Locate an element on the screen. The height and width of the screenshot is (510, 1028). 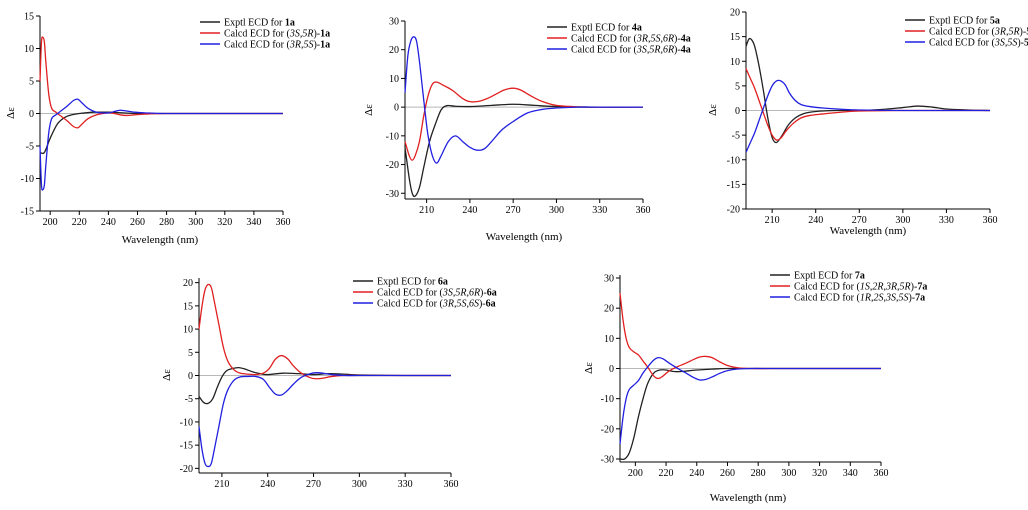
legend-entry: Calcd ECD for (3R,5R)-5a is located at coordinates (978, 32).